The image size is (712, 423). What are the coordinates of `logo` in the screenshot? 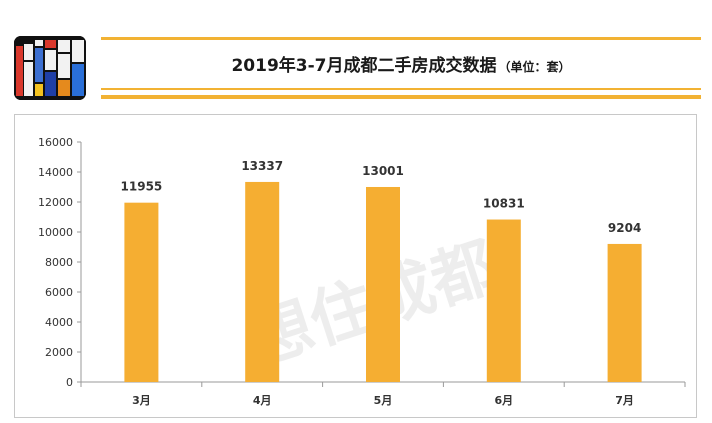 It's located at (50, 68).